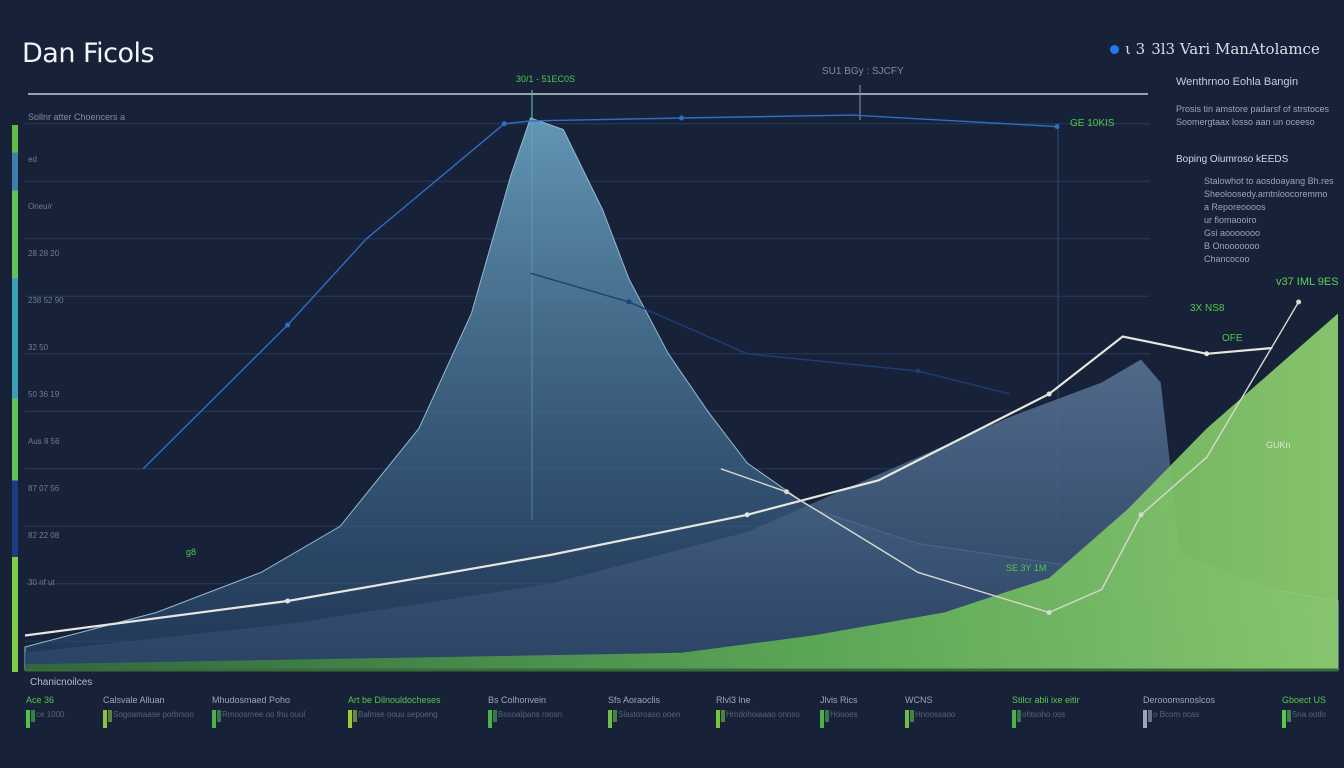 The width and height of the screenshot is (1344, 768). Describe the element at coordinates (1092, 123) in the screenshot. I see `annotation: GE 10KIS` at that location.